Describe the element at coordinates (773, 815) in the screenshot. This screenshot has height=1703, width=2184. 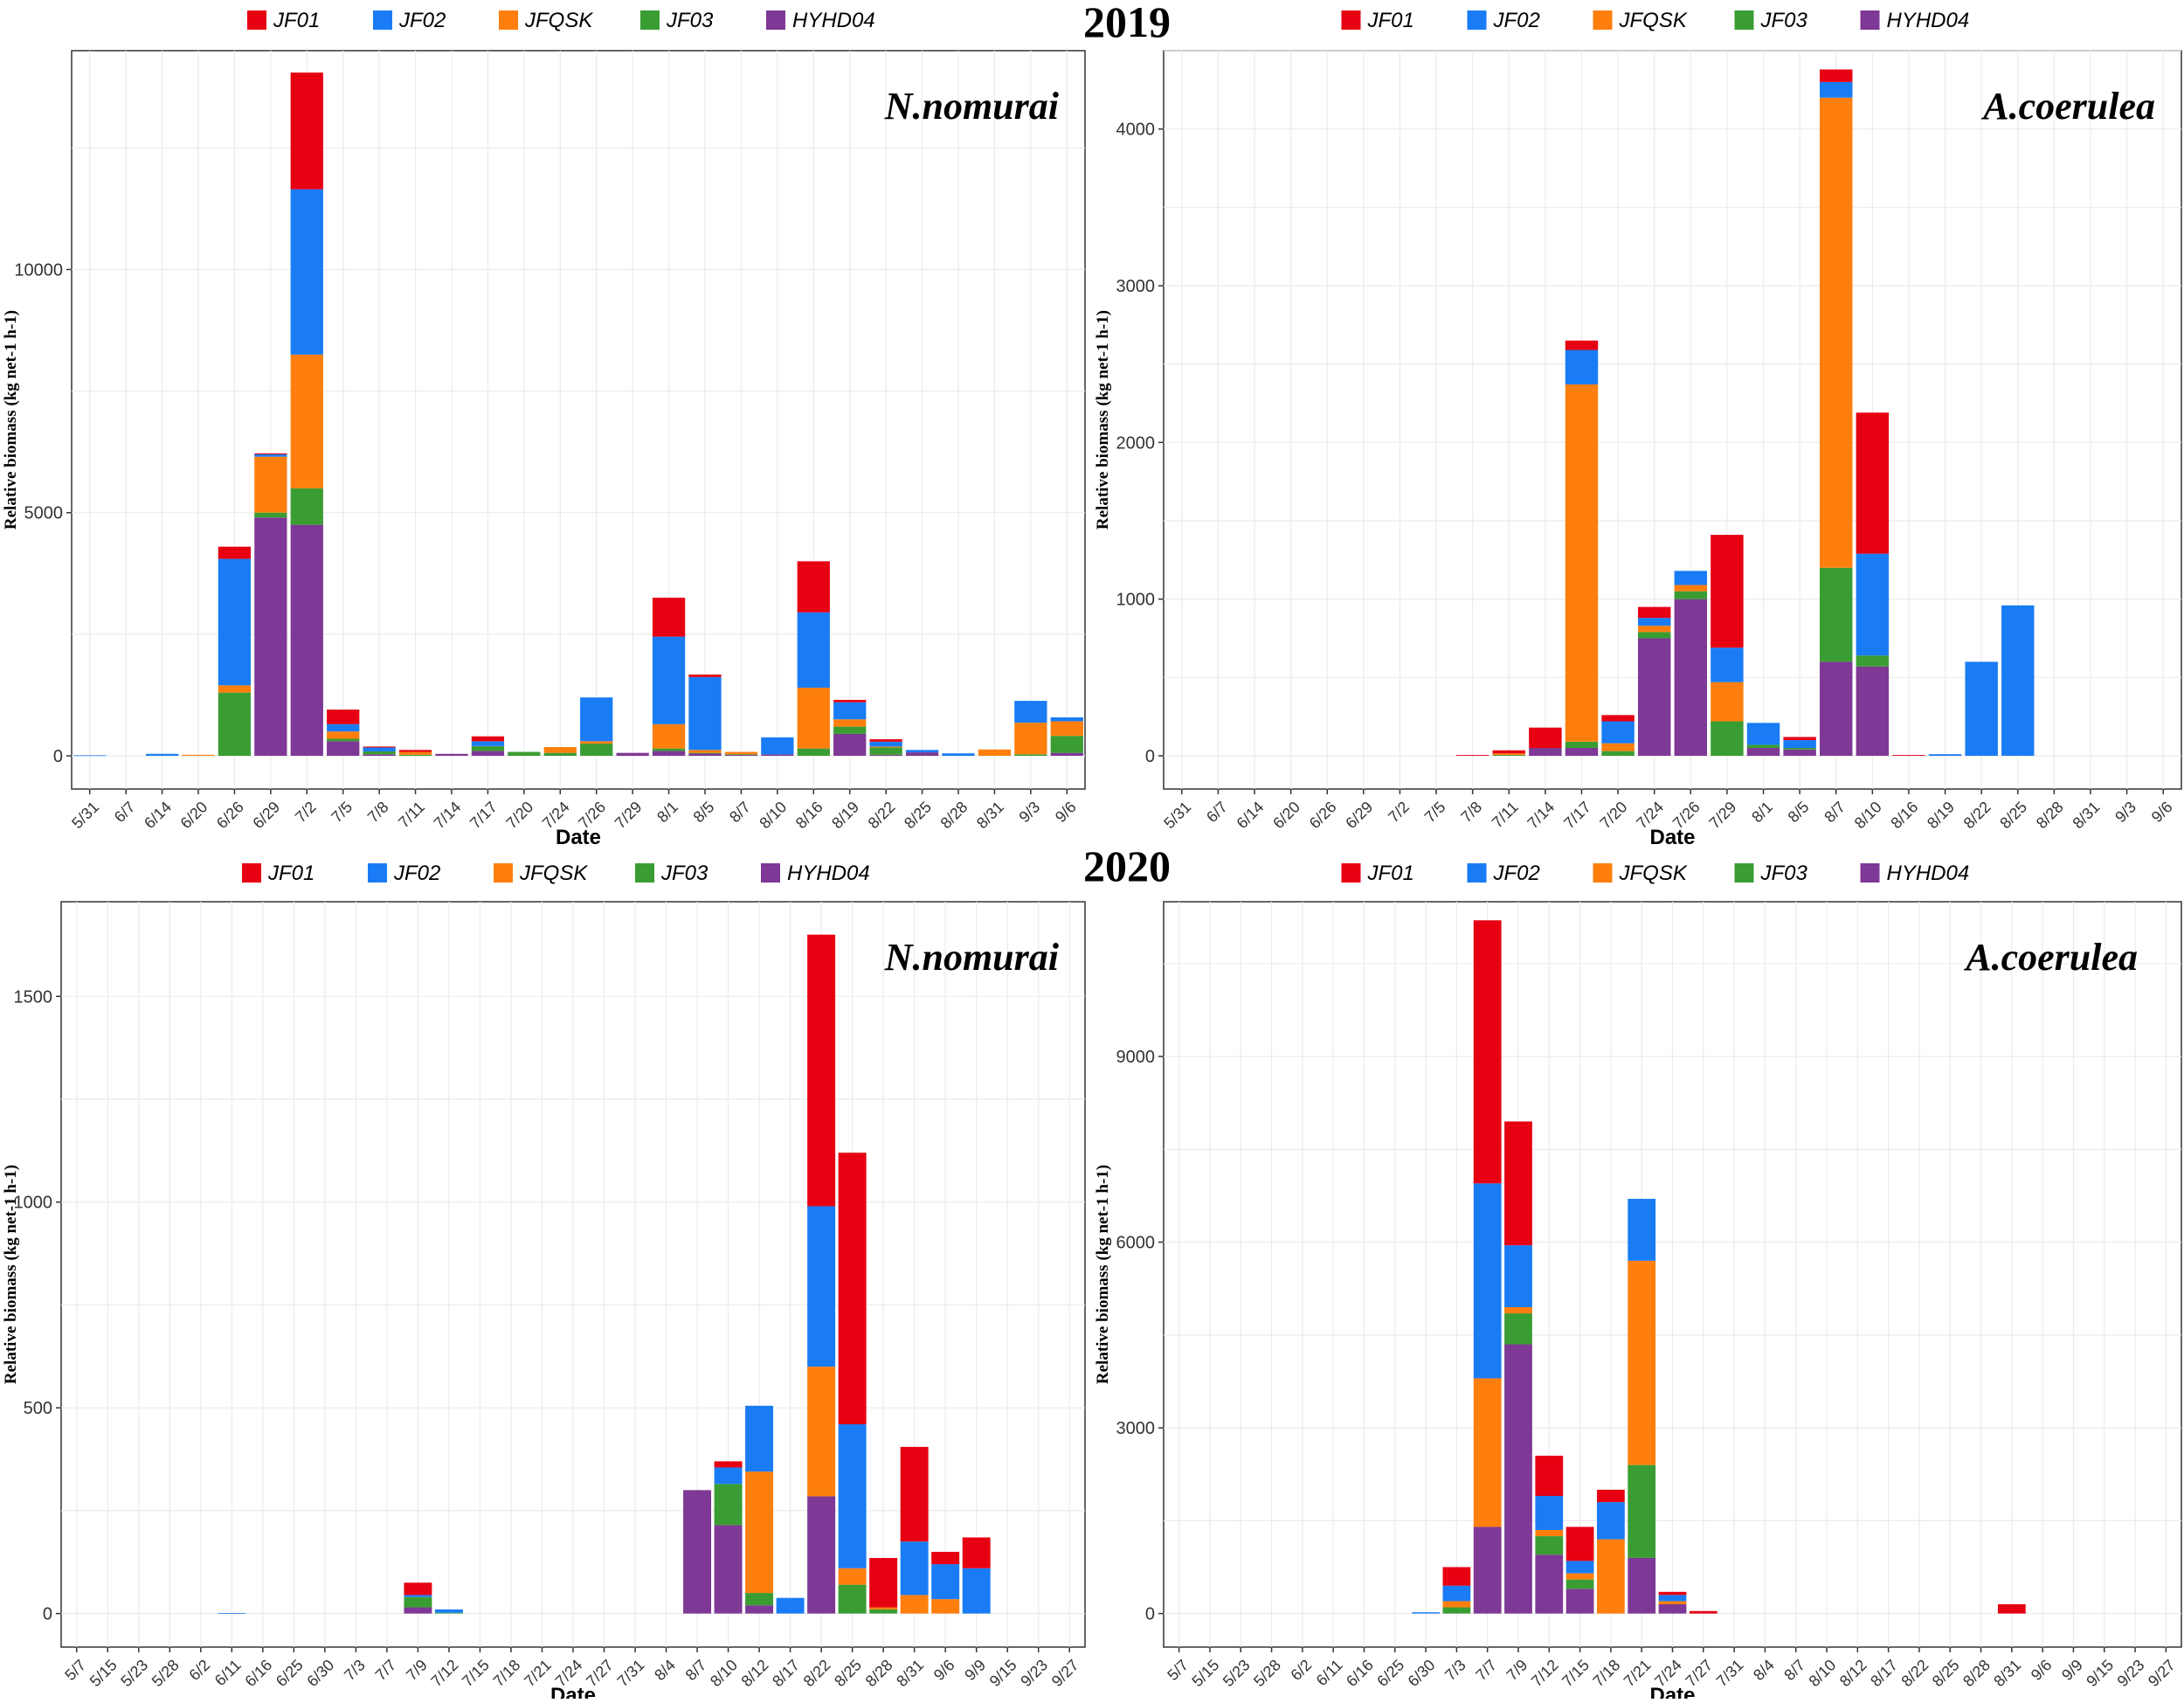
I see `x-tick-label: 8/10` at that location.